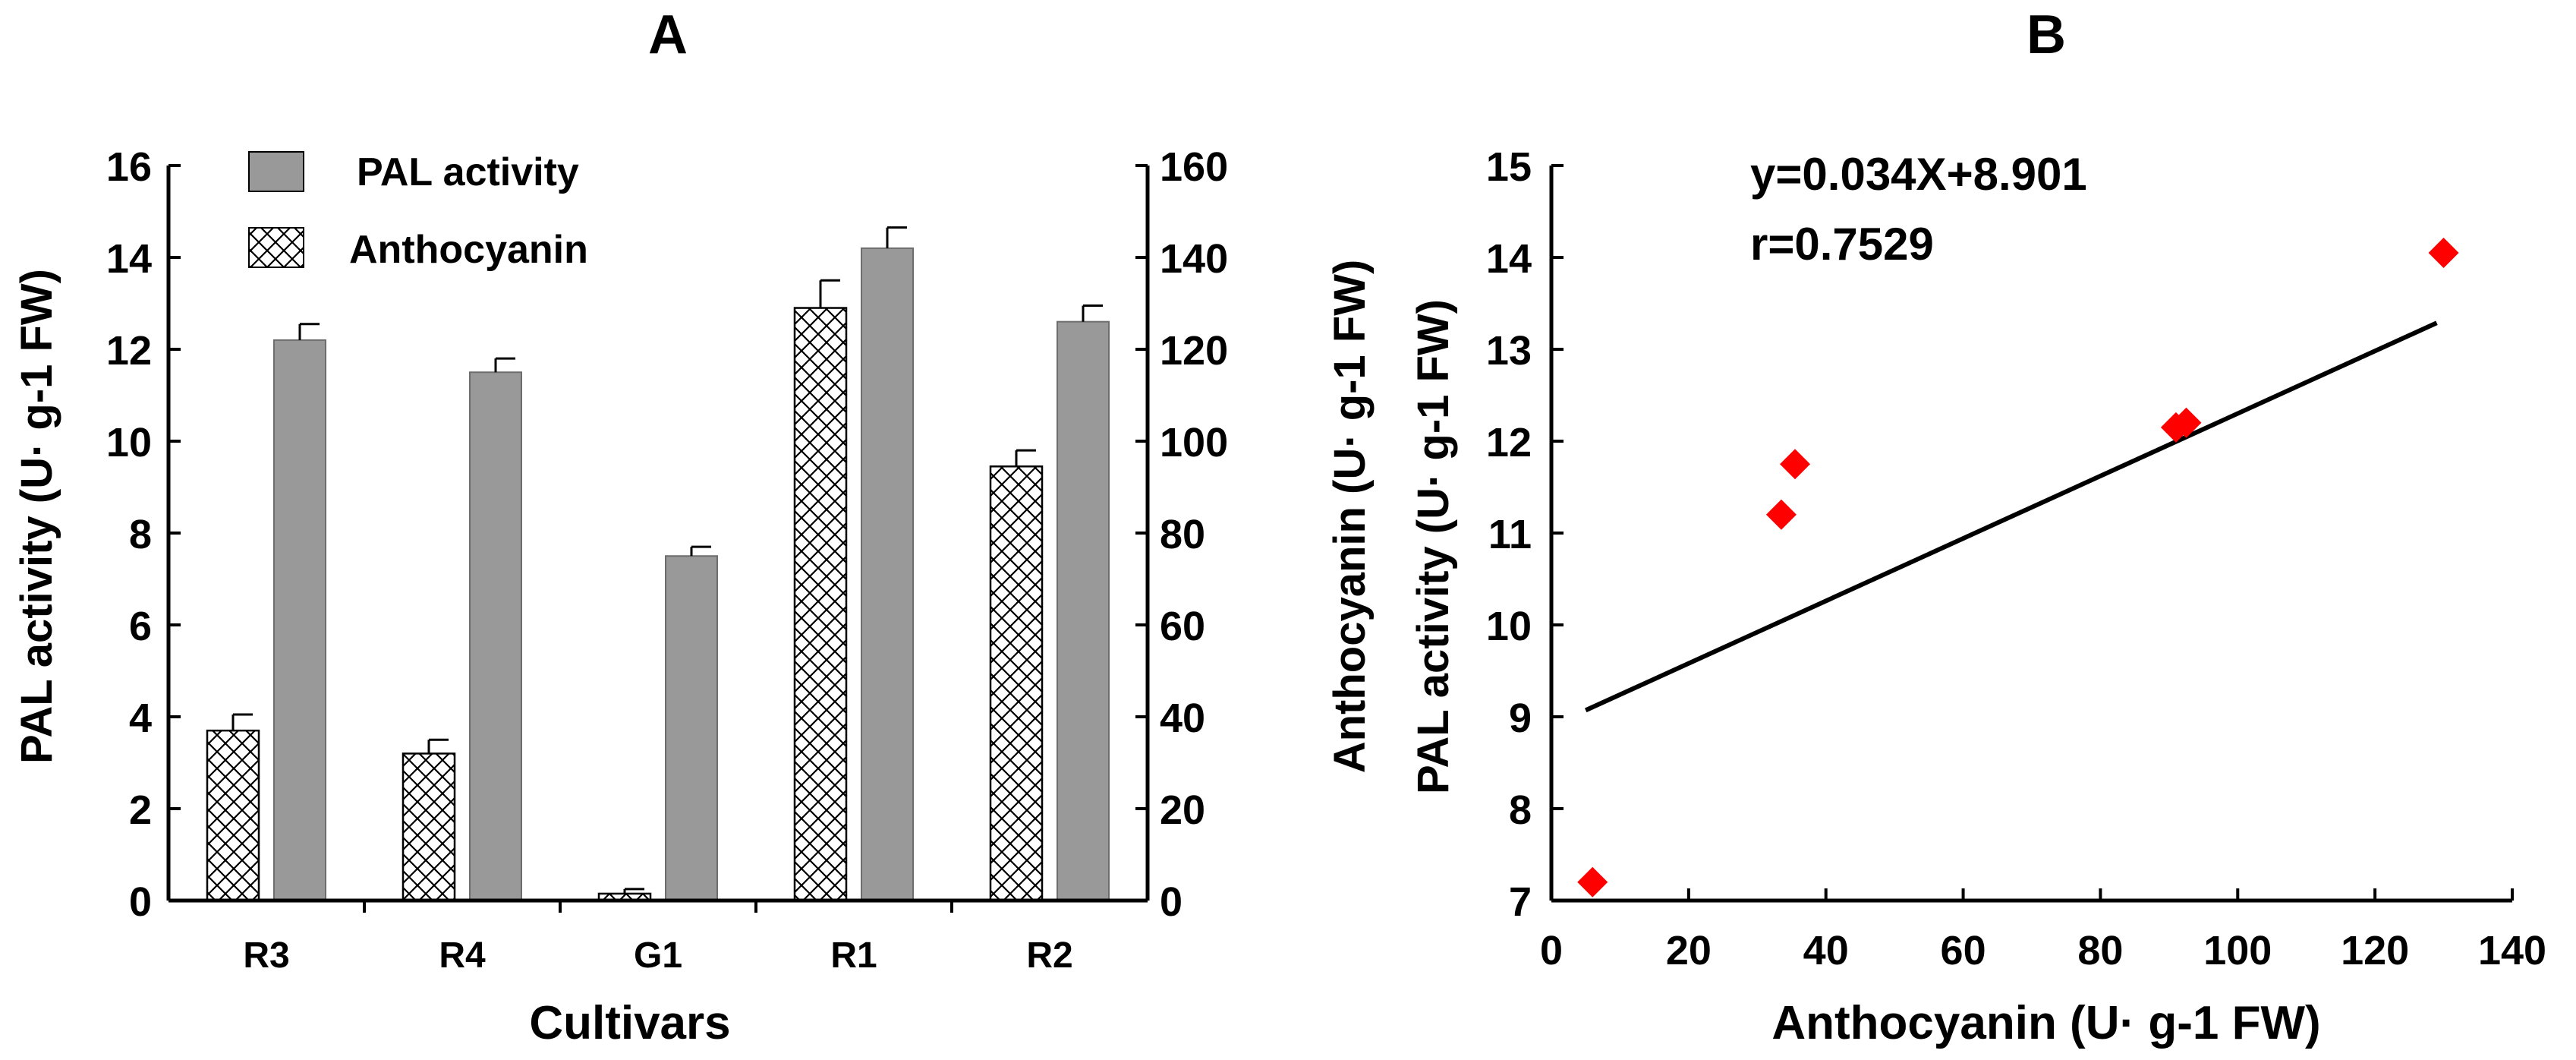  What do you see at coordinates (1194, 351) in the screenshot?
I see `chart-a-right-tick-label: 120` at bounding box center [1194, 351].